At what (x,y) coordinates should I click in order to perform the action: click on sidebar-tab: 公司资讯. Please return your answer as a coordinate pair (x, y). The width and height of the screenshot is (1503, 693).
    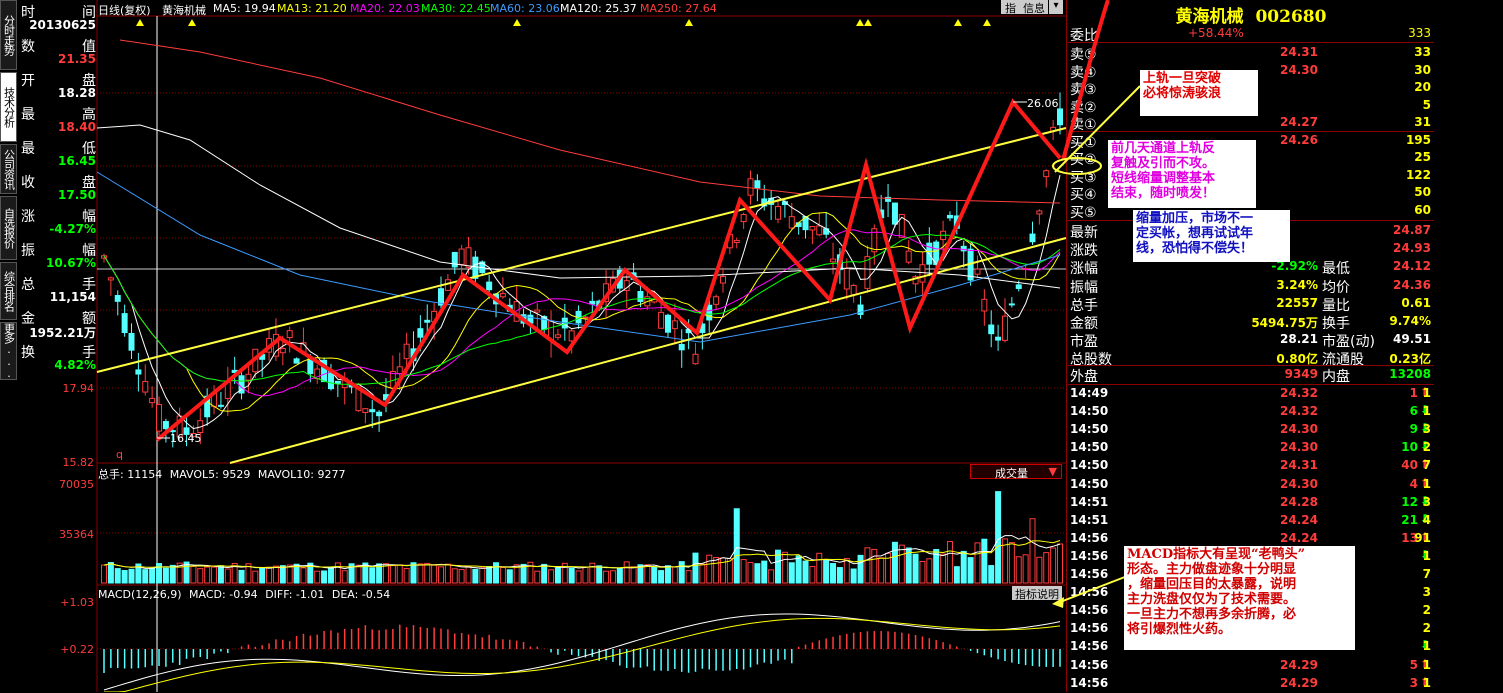
    Looking at the image, I should click on (8, 169).